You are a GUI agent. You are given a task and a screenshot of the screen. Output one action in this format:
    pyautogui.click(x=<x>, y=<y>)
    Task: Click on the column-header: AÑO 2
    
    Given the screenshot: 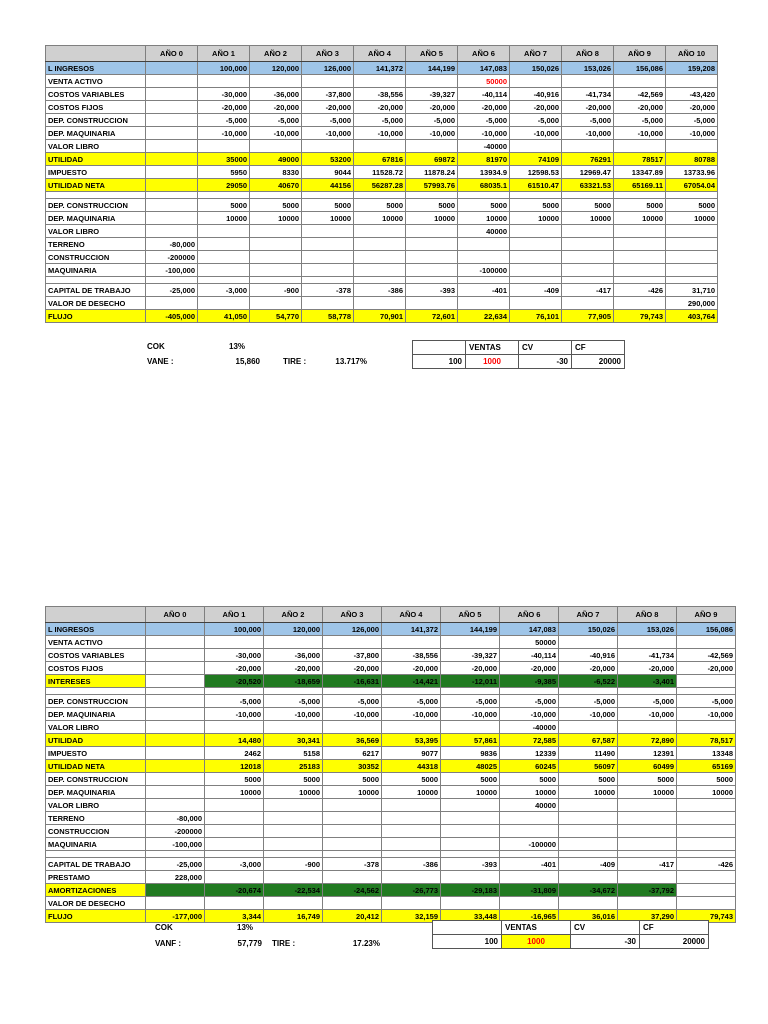 What is the action you would take?
    pyautogui.click(x=275, y=53)
    